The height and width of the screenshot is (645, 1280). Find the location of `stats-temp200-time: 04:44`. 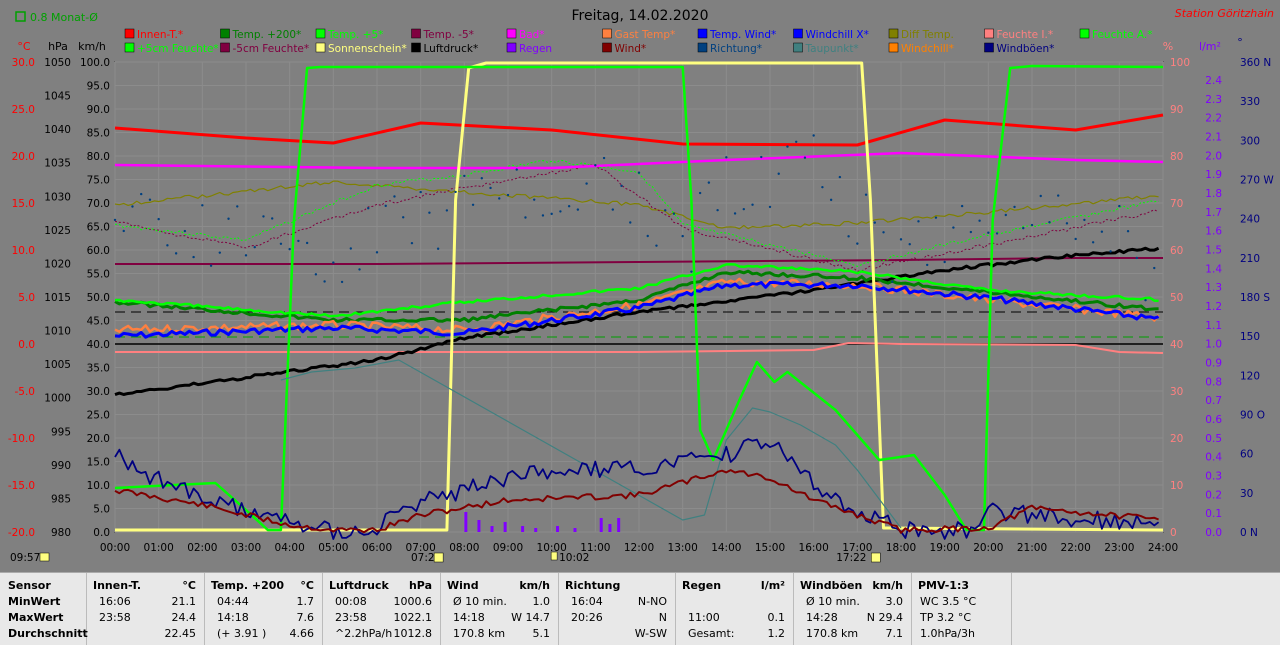

stats-temp200-time: 04:44 is located at coordinates (233, 601).